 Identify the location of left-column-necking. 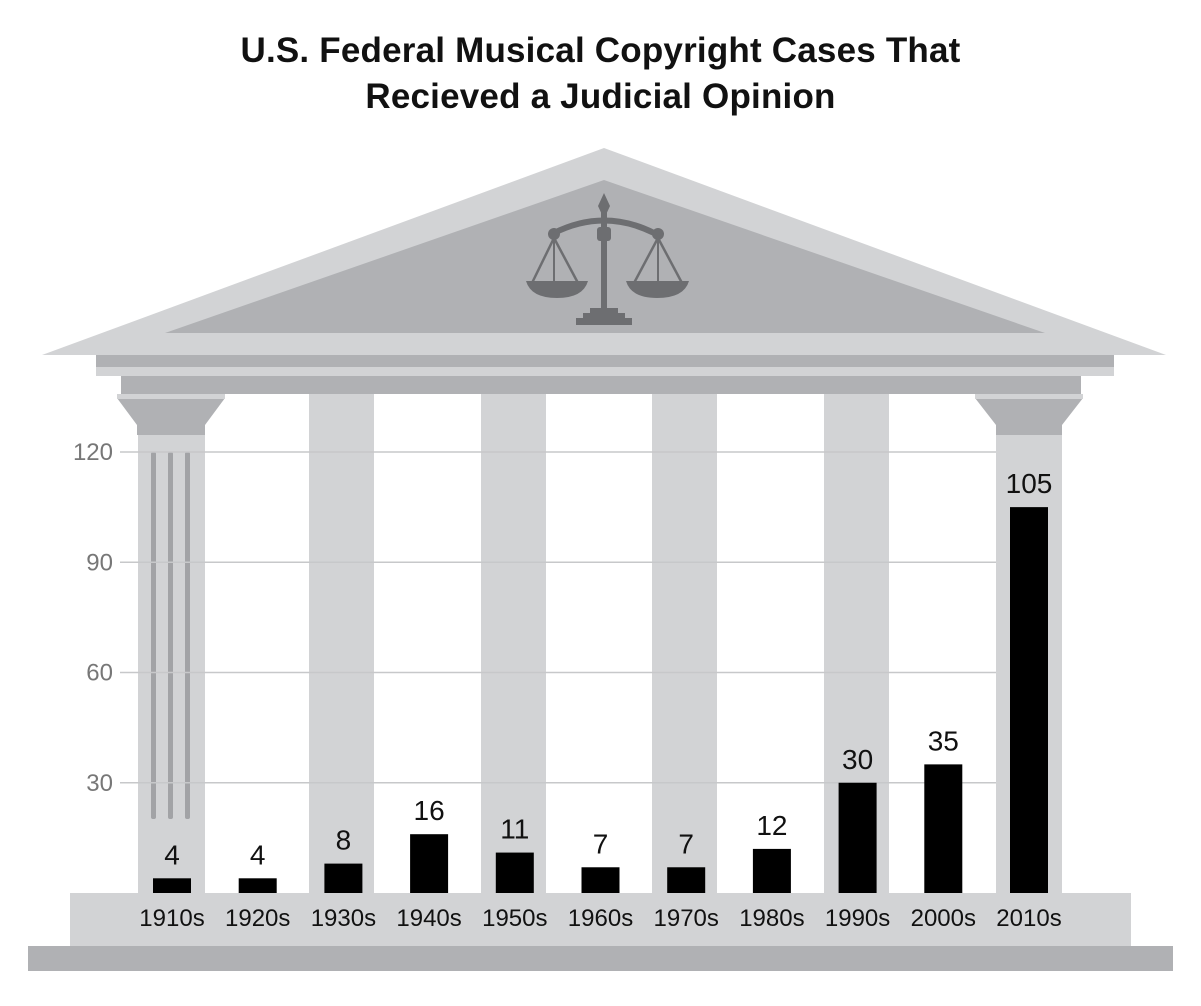
(171, 430).